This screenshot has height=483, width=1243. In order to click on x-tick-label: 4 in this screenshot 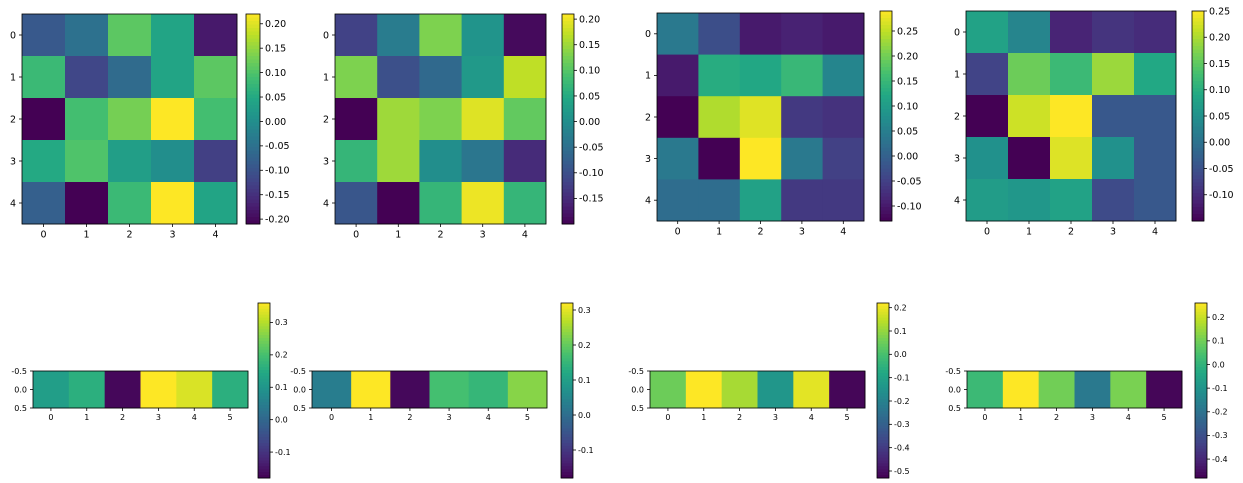, I will do `click(488, 417)`.